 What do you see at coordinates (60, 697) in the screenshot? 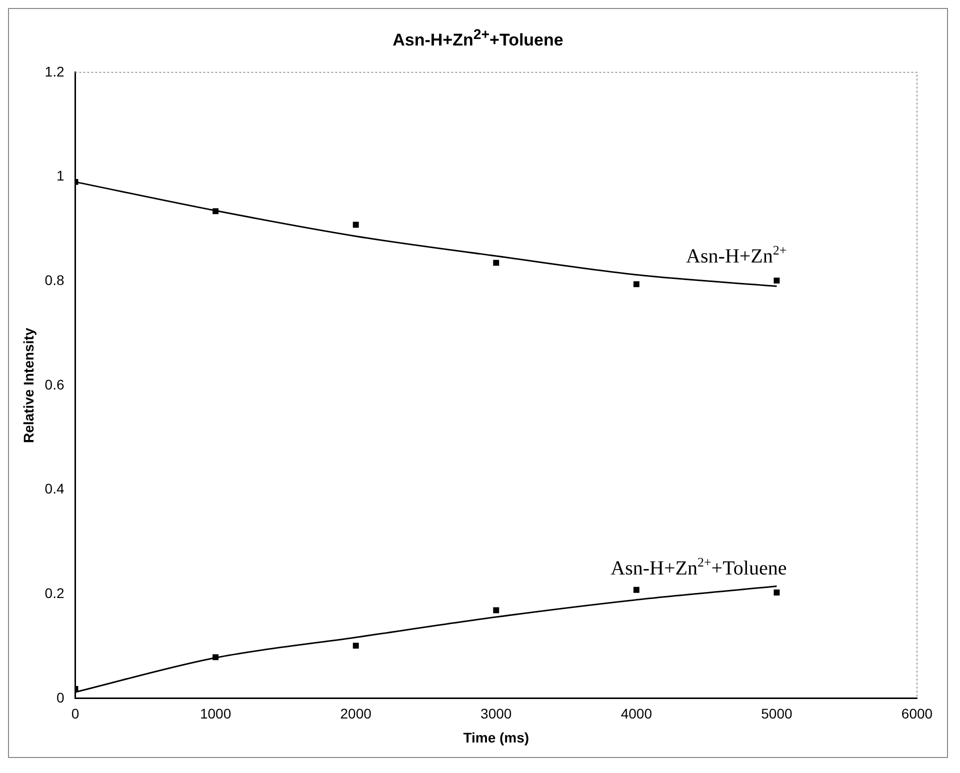
I see `y-tick-label: 0` at bounding box center [60, 697].